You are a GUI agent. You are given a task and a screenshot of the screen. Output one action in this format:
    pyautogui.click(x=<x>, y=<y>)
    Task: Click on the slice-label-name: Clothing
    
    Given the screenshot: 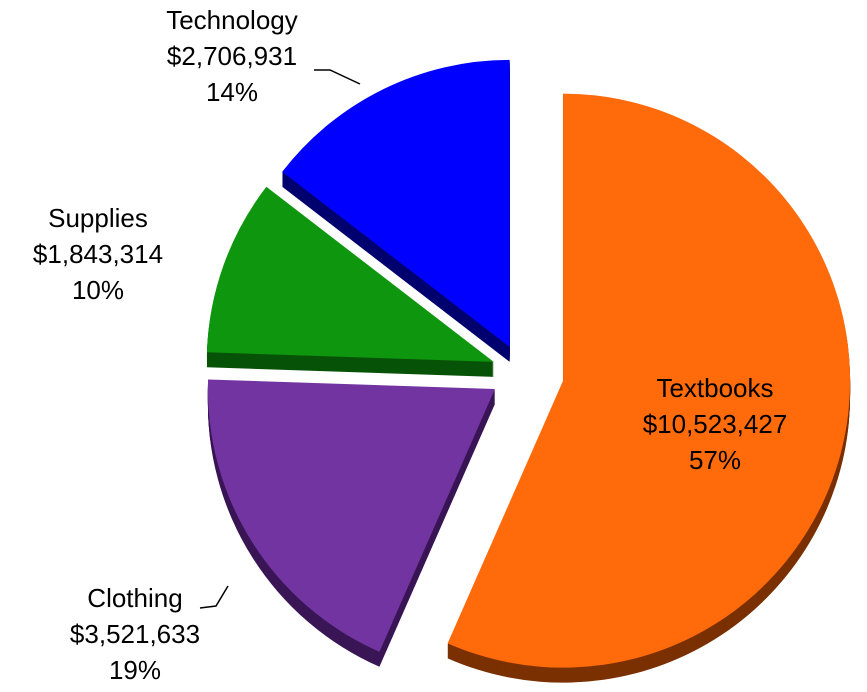 What is the action you would take?
    pyautogui.click(x=134, y=598)
    